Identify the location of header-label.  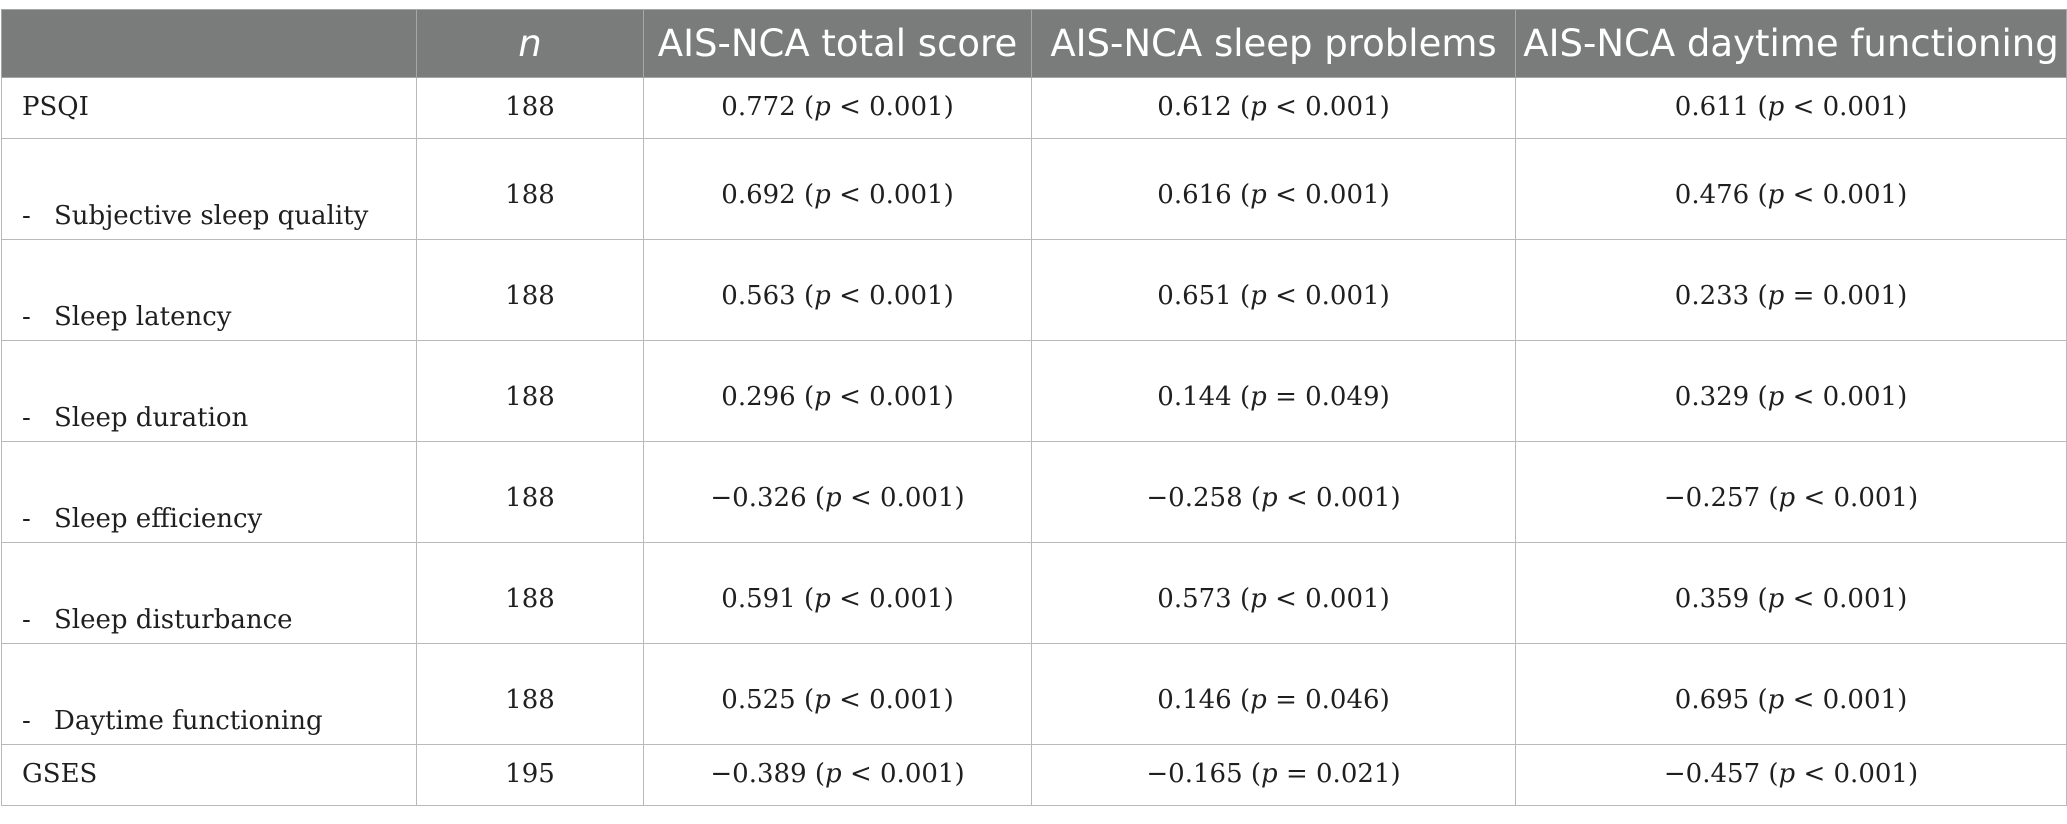
(209, 43).